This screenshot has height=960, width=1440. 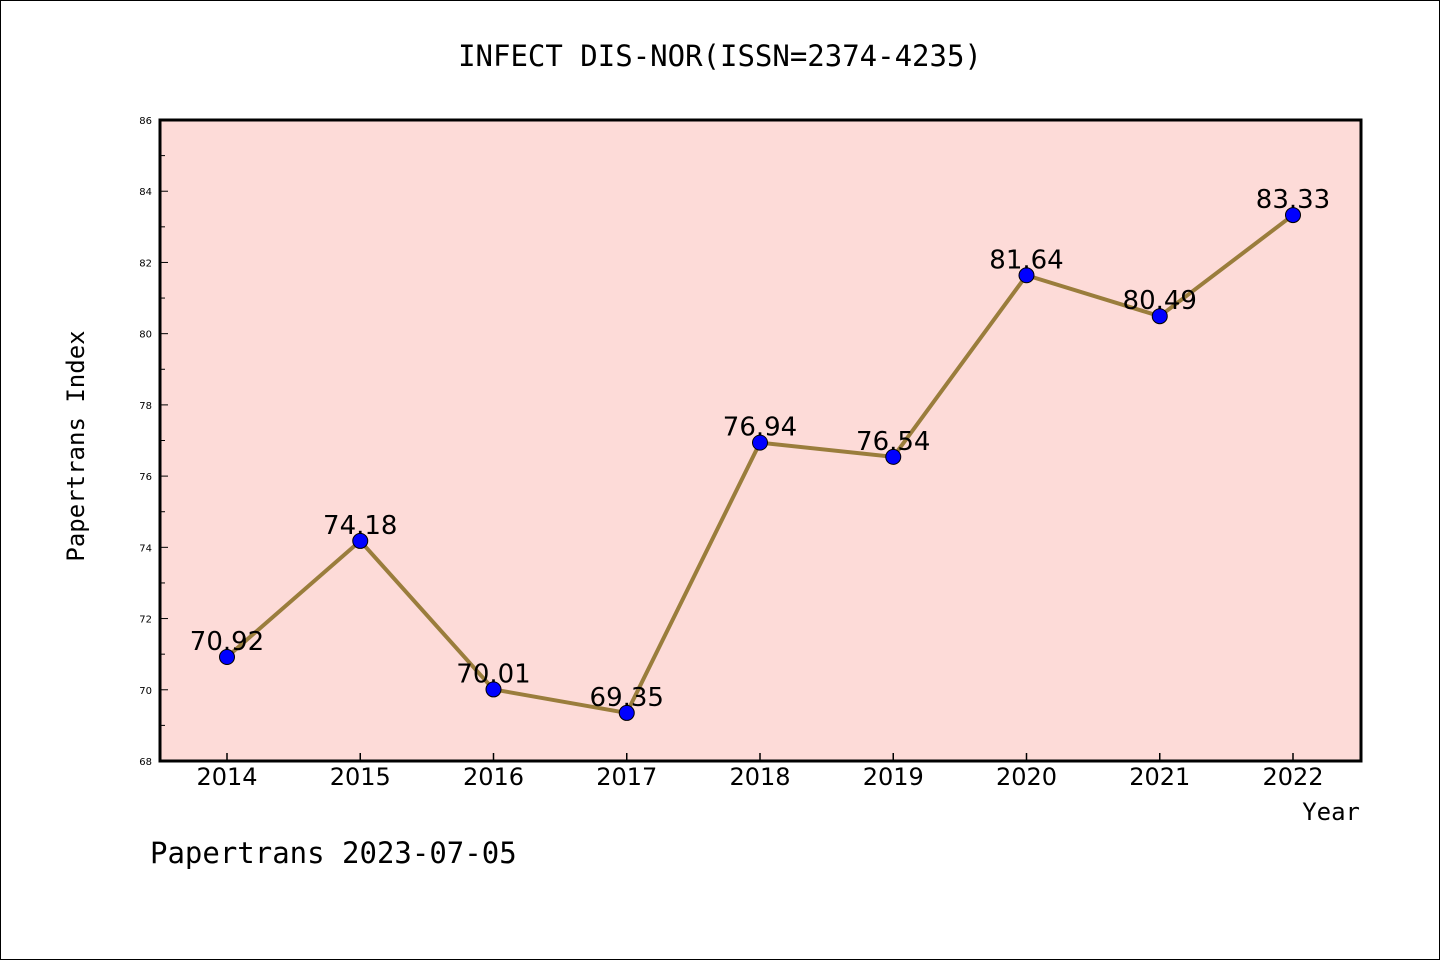 What do you see at coordinates (1160, 301) in the screenshot?
I see `data-label: 80.49` at bounding box center [1160, 301].